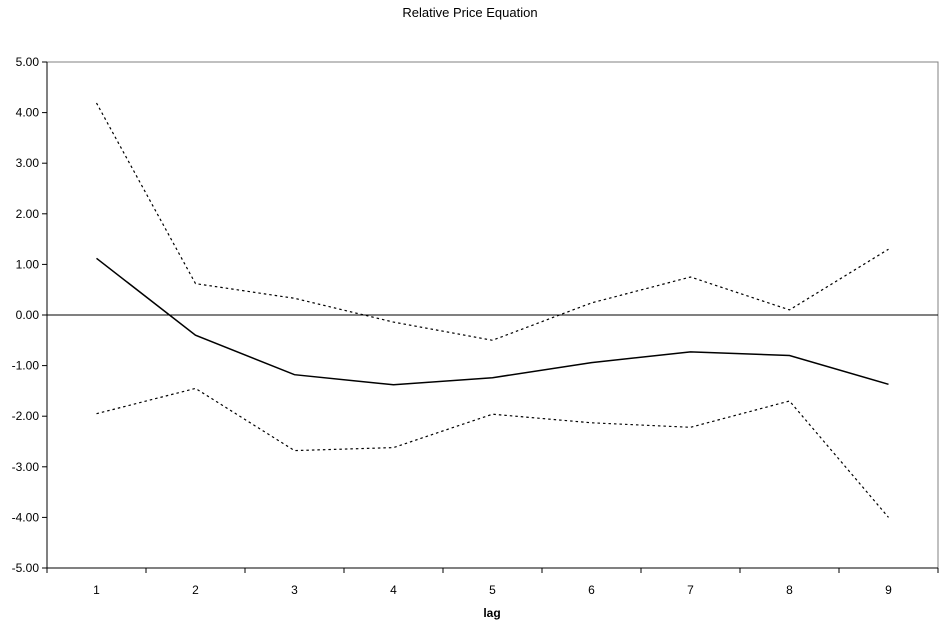 The height and width of the screenshot is (627, 940). What do you see at coordinates (469, 12) in the screenshot?
I see `chart-title: Relative Price Equation` at bounding box center [469, 12].